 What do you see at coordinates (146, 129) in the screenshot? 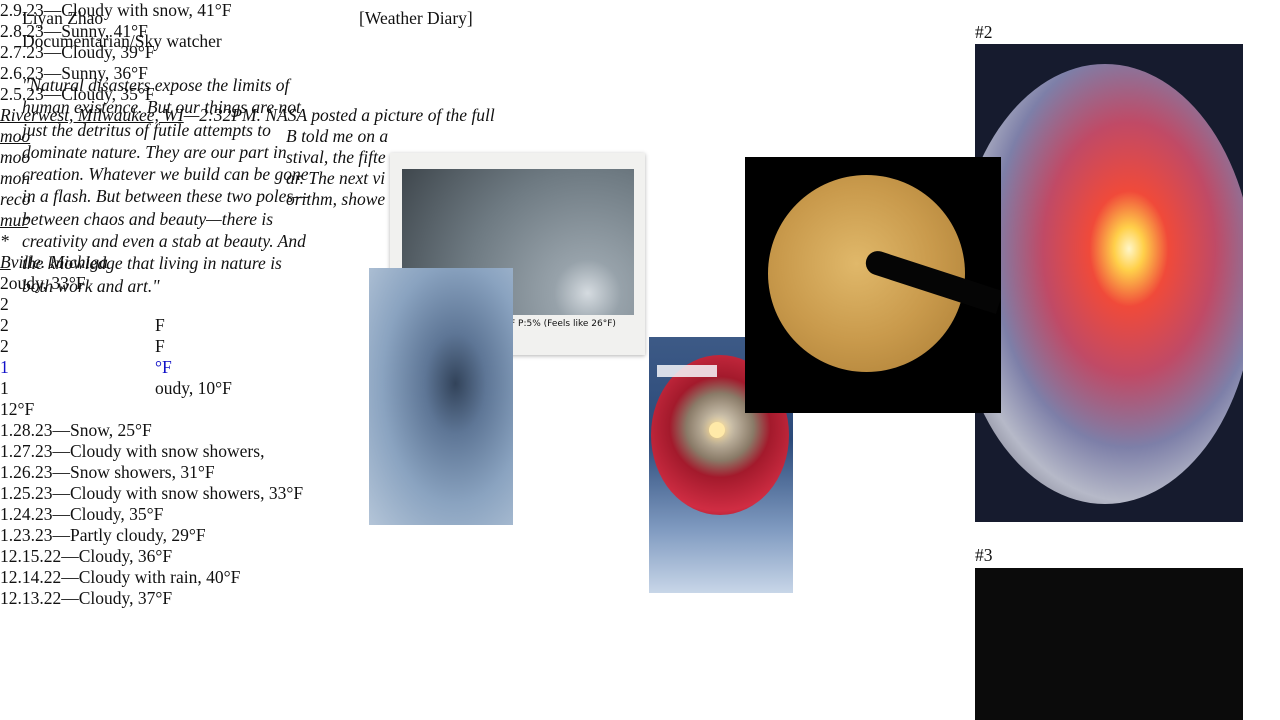
I see `quote-line: just the detritus of futile attempts to` at bounding box center [146, 129].